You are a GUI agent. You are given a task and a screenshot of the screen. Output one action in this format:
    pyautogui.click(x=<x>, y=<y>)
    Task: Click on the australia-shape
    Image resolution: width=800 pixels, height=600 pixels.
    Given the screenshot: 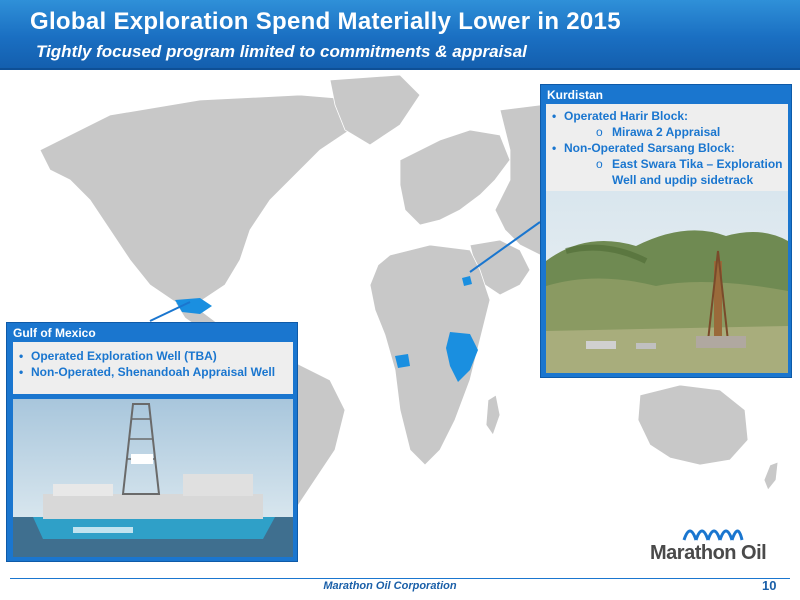 What is the action you would take?
    pyautogui.click(x=693, y=425)
    